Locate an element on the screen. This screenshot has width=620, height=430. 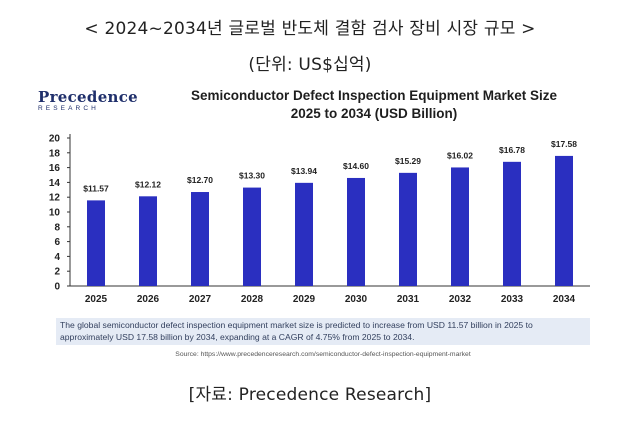
y-tick-label: 20 is located at coordinates (55, 139).